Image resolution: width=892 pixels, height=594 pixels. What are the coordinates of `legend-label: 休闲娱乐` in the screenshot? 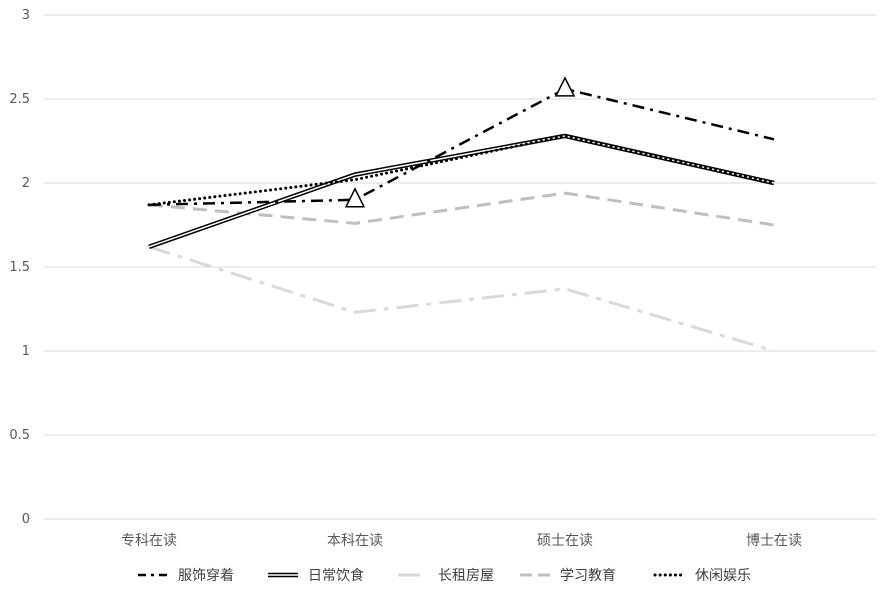 It's located at (723, 576).